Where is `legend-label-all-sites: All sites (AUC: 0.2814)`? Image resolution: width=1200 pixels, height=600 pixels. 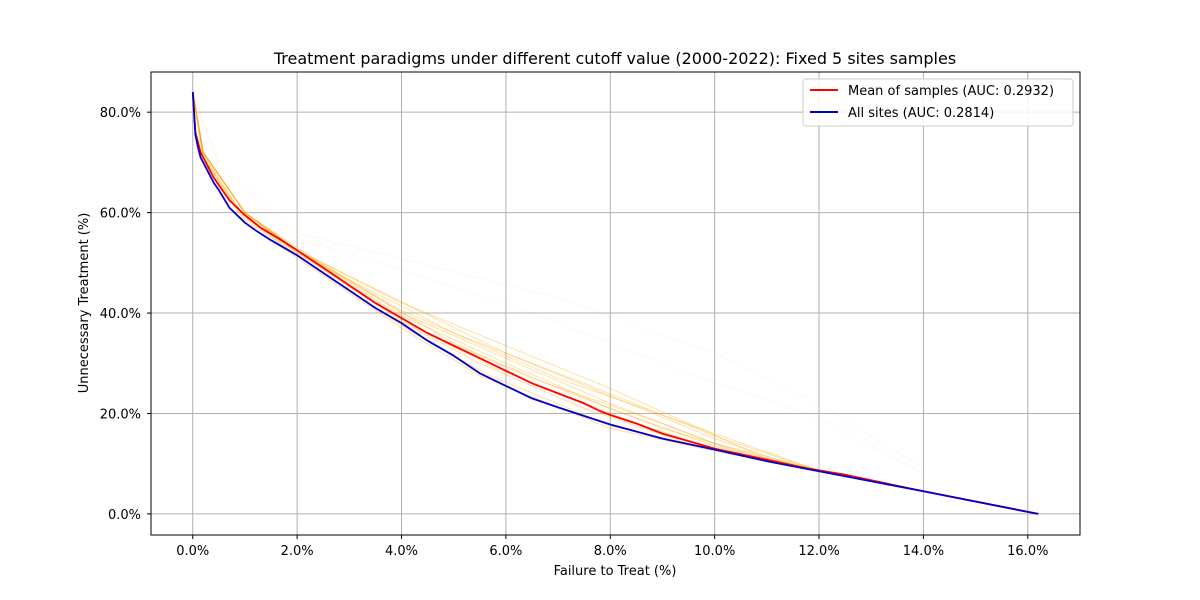 legend-label-all-sites: All sites (AUC: 0.2814) is located at coordinates (921, 113).